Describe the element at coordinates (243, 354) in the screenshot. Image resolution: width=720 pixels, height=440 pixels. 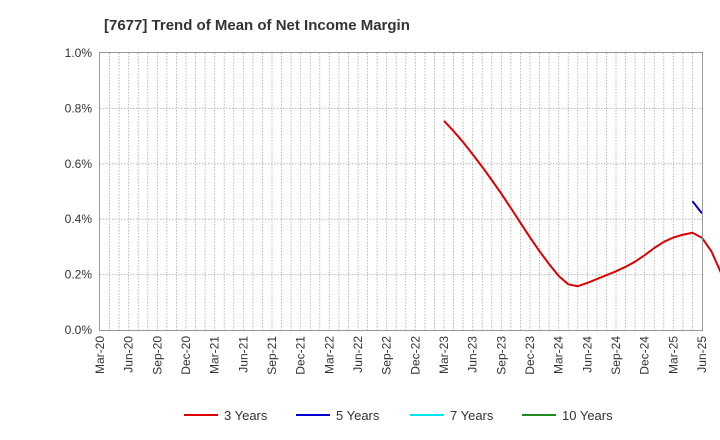
I see `x-tick-label: Jun-21` at that location.